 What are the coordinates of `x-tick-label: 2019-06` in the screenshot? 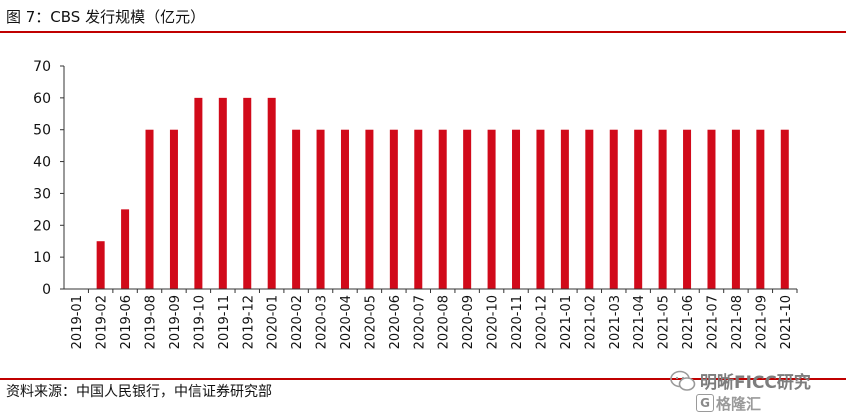 It's located at (126, 322).